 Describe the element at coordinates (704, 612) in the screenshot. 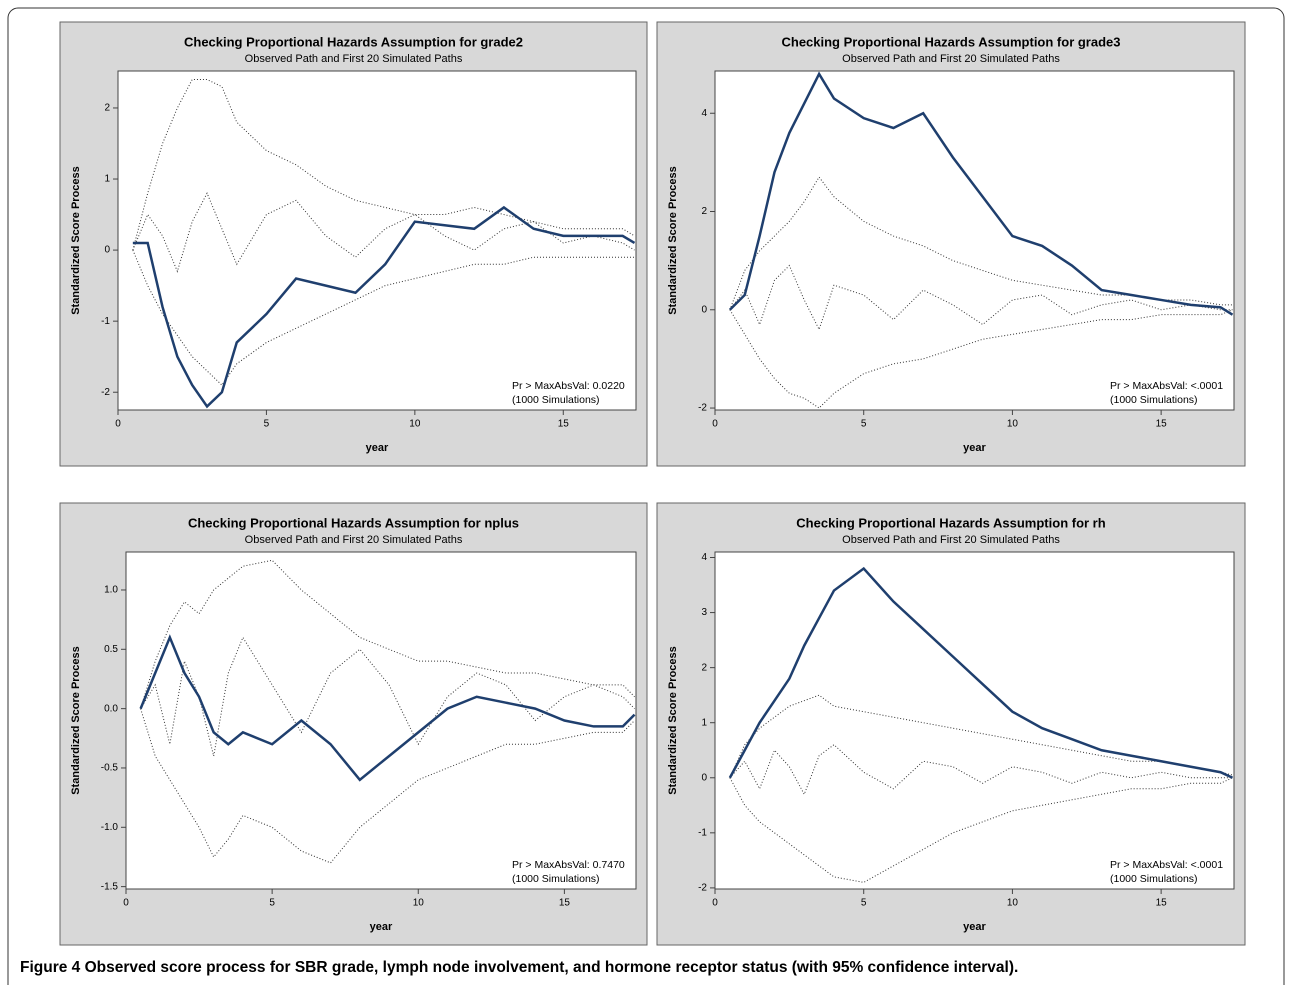

I see `y-tick-label: 3` at that location.